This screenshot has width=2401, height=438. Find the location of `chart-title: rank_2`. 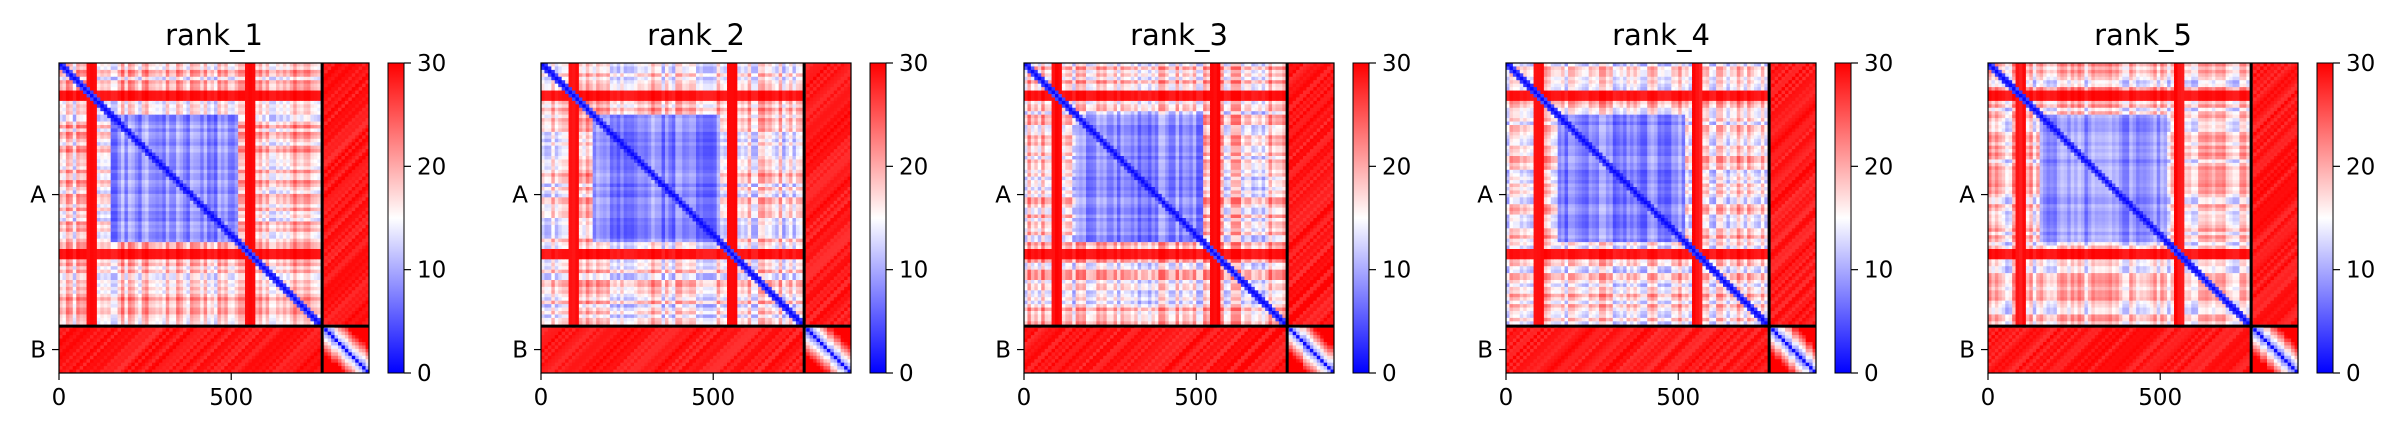

chart-title: rank_2 is located at coordinates (696, 35).